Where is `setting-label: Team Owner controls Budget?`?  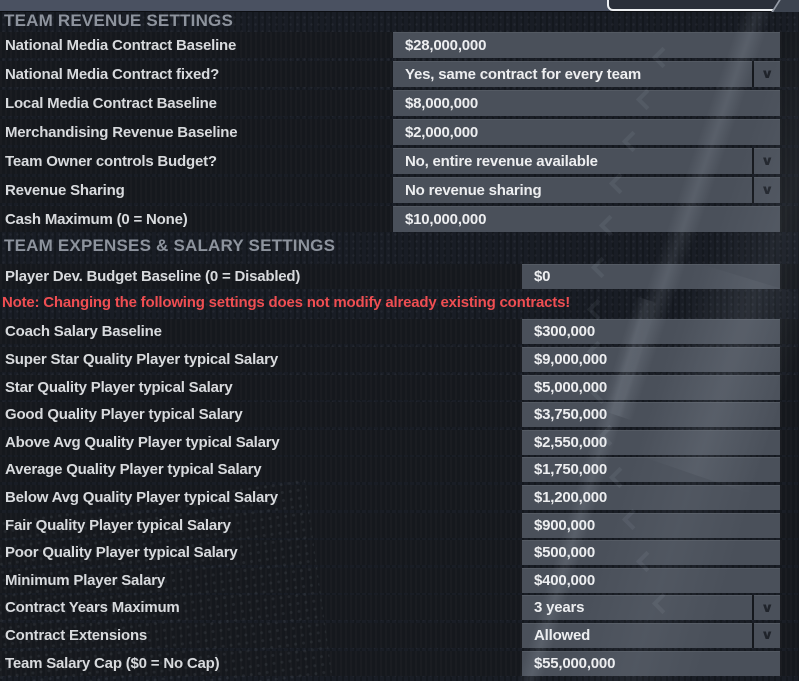
setting-label: Team Owner controls Budget? is located at coordinates (111, 161).